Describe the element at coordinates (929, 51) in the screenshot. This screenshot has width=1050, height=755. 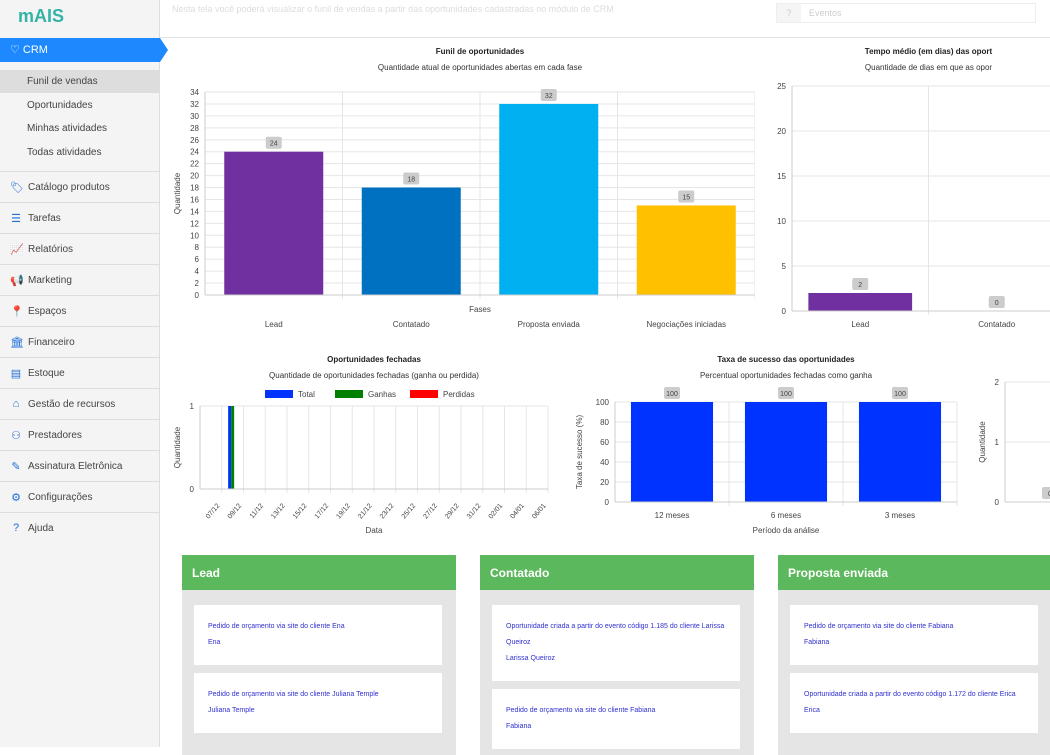
I see `chart-title: Tempo médio (em dias) das oport` at that location.